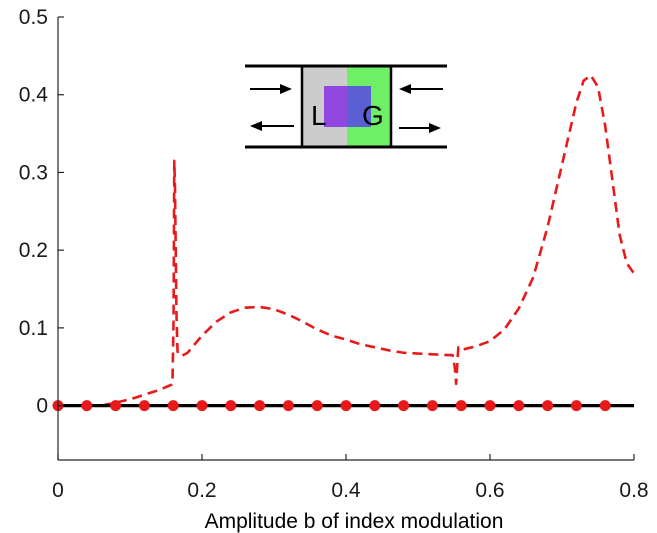 The height and width of the screenshot is (533, 657). What do you see at coordinates (33, 250) in the screenshot?
I see `y-tick-label: 0.2` at bounding box center [33, 250].